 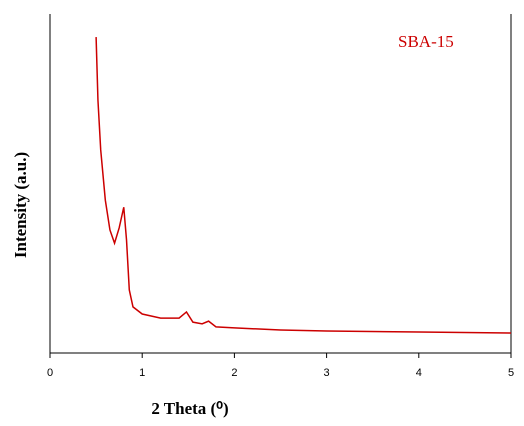 What do you see at coordinates (50, 373) in the screenshot?
I see `x-tick-label: 0` at bounding box center [50, 373].